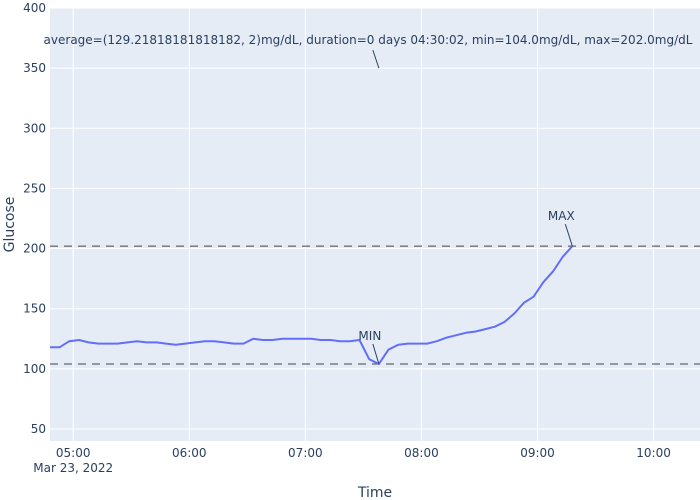 The image size is (700, 500). What do you see at coordinates (34, 68) in the screenshot?
I see `y-tick-label: 350` at bounding box center [34, 68].